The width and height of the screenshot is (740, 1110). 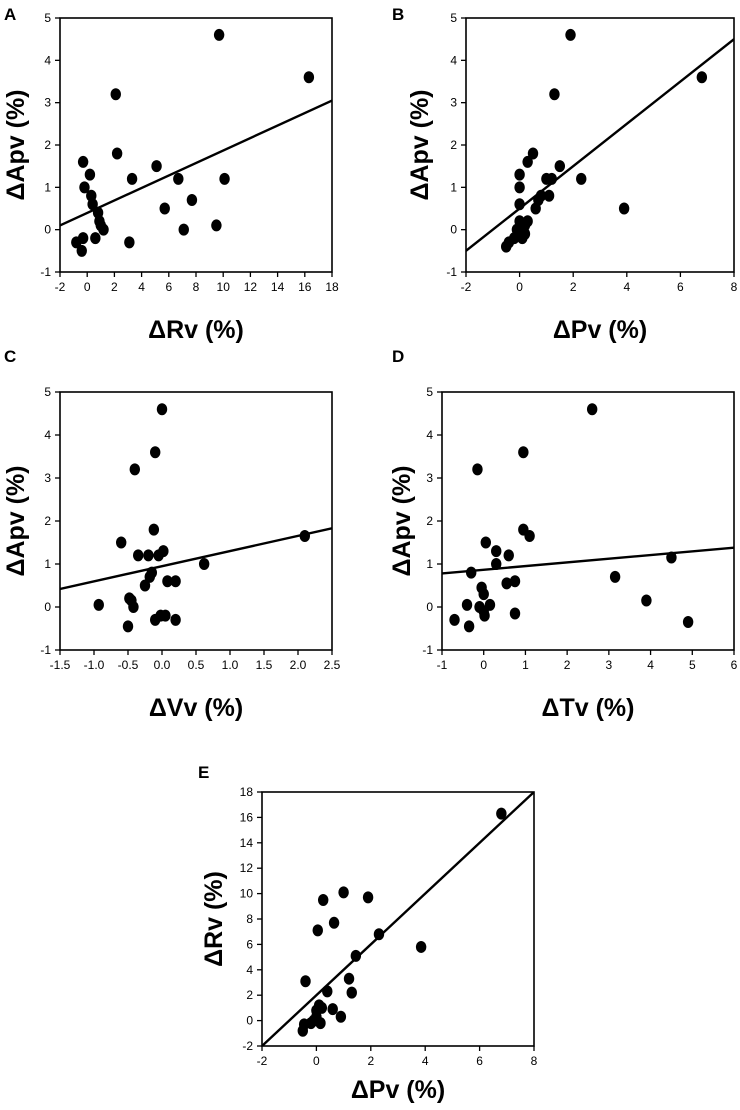 What do you see at coordinates (370, 1061) in the screenshot?
I see `x-tick-label: 2` at bounding box center [370, 1061].